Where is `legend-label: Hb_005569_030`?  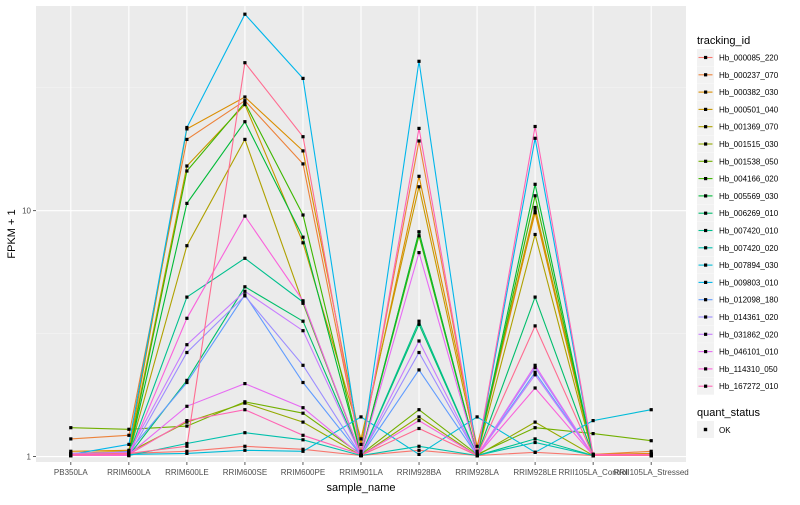
legend-label: Hb_005569_030 is located at coordinates (749, 196).